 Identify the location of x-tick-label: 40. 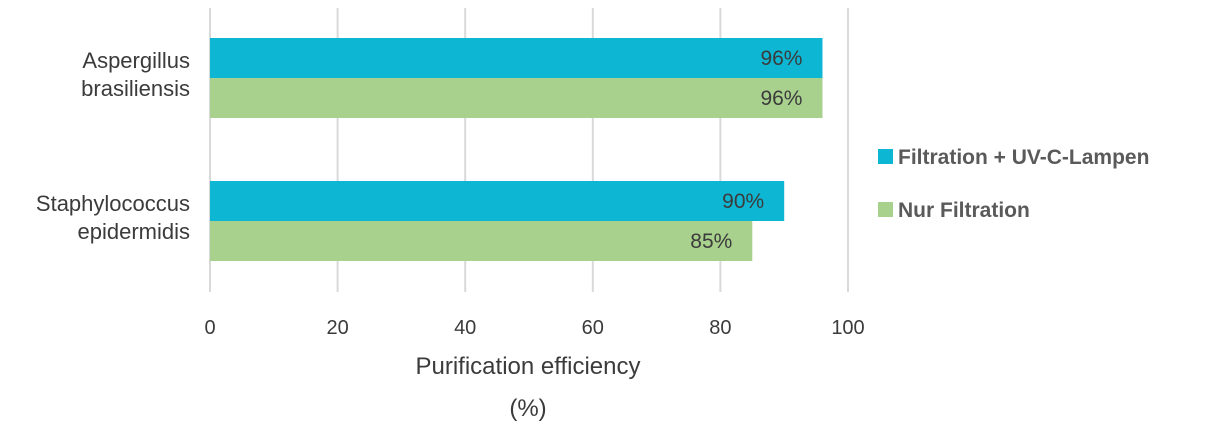
(465, 328).